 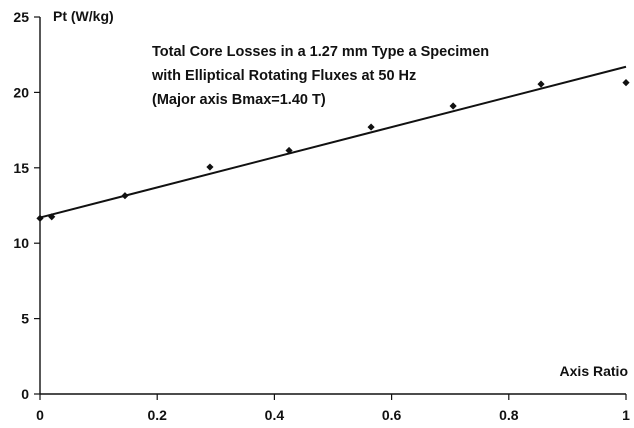 I want to click on chart-title-line-2: with Elliptical Rotating Fluxes at 50 Hz, so click(x=283, y=76).